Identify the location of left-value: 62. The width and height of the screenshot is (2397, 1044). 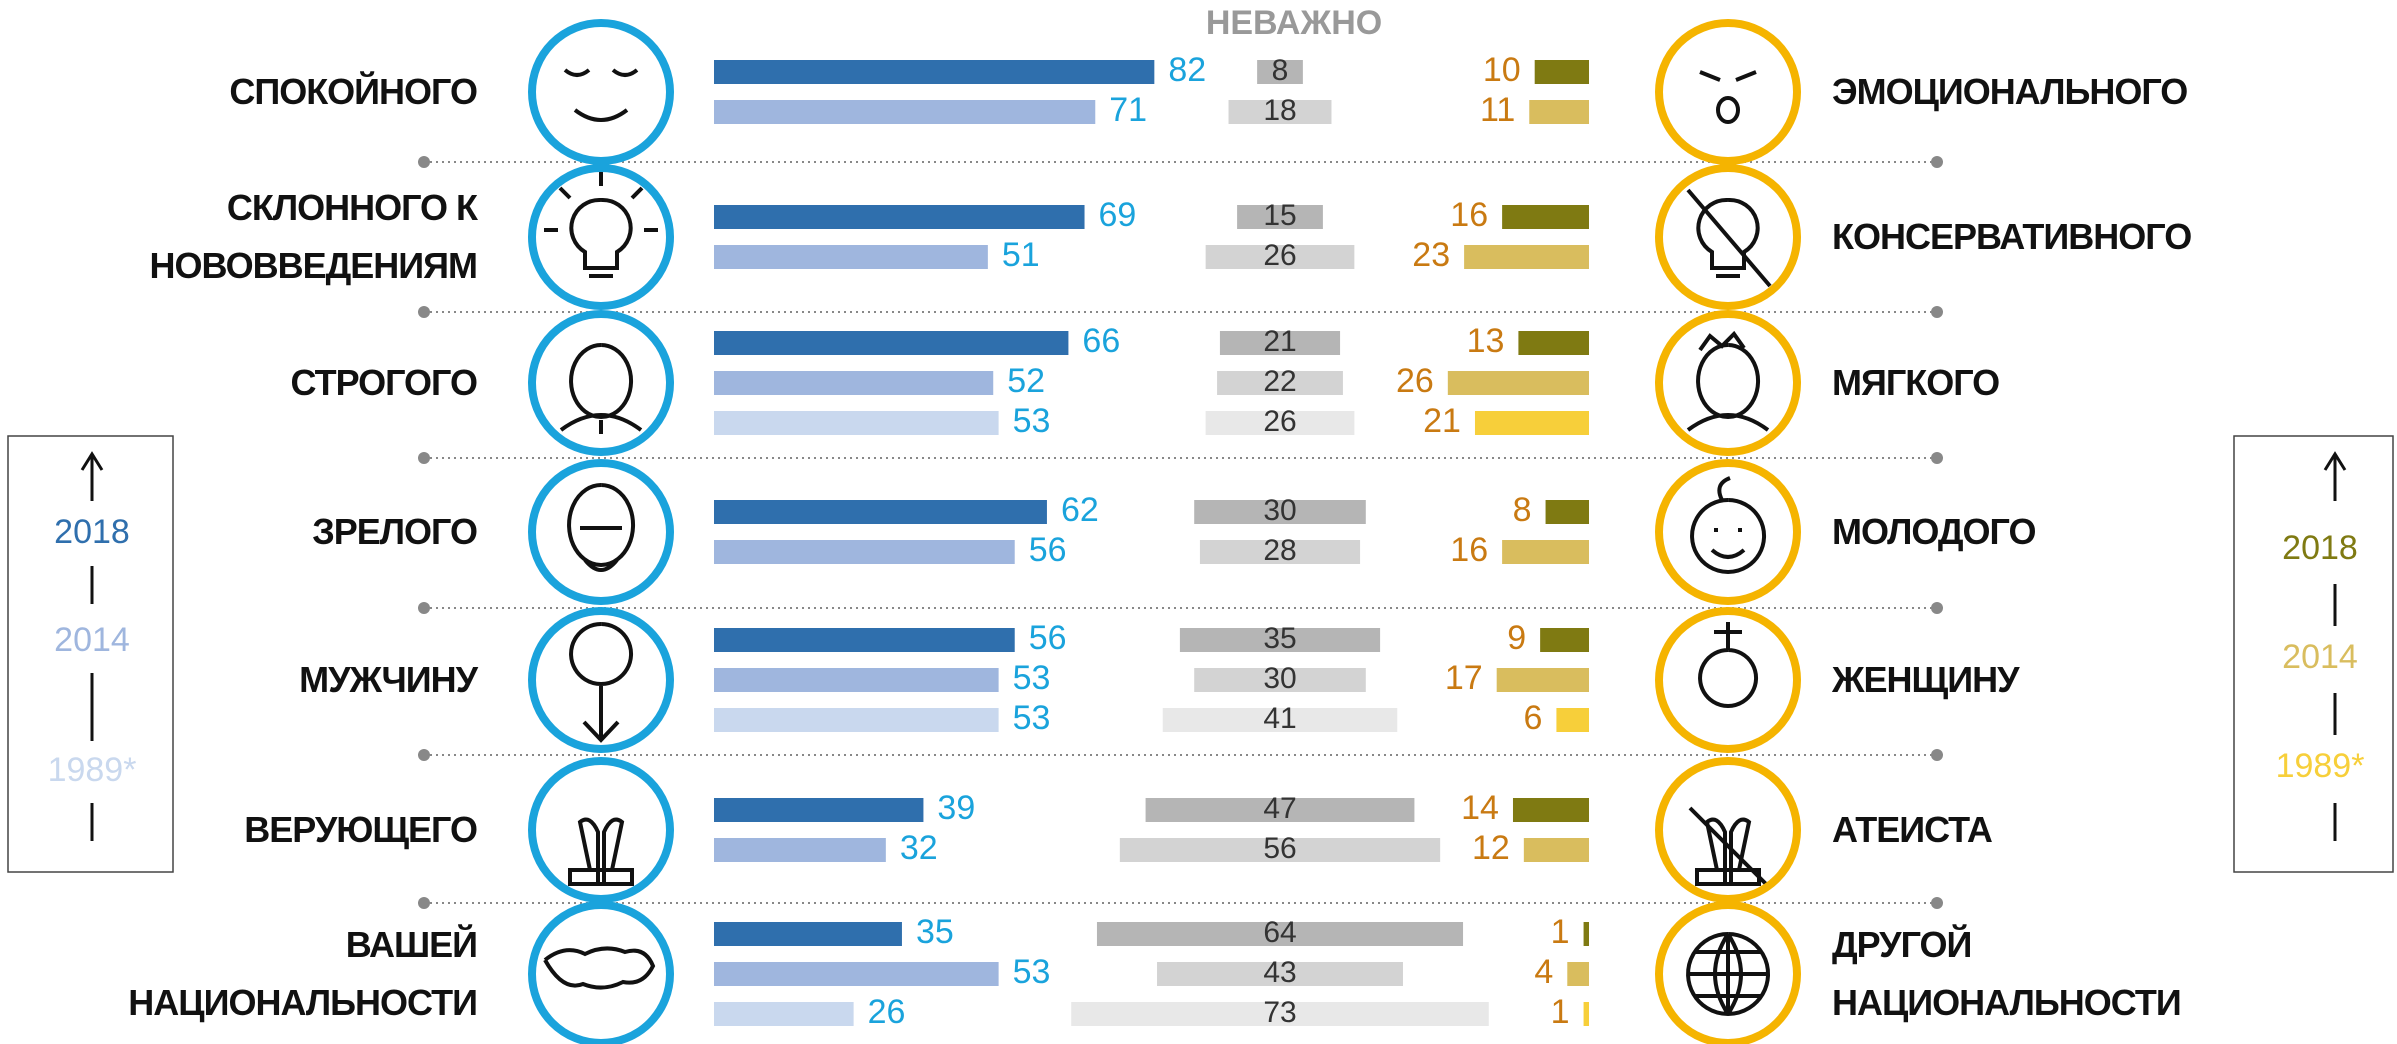
(1080, 510).